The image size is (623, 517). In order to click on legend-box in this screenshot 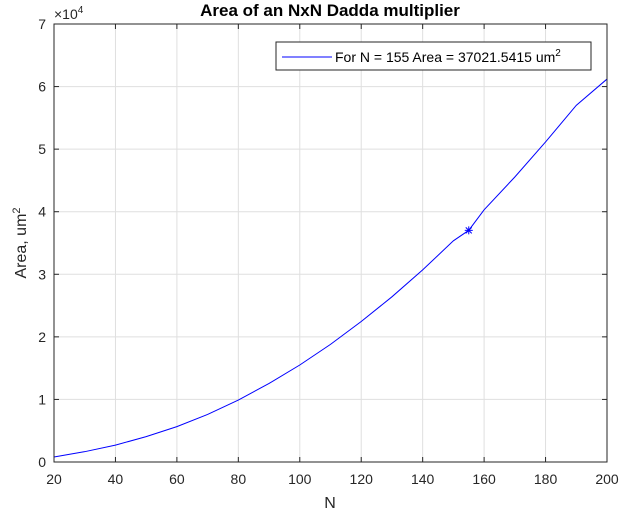, I will do `click(433, 56)`.